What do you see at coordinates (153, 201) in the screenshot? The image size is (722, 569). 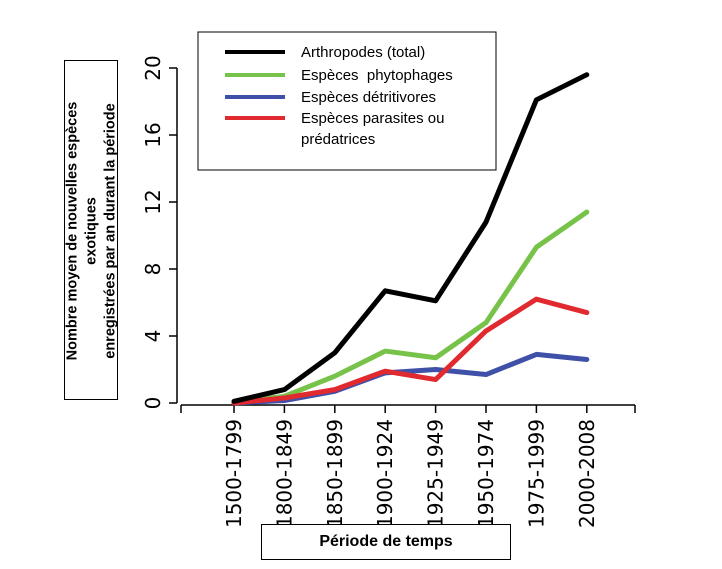 I see `y-tick-label: 12` at bounding box center [153, 201].